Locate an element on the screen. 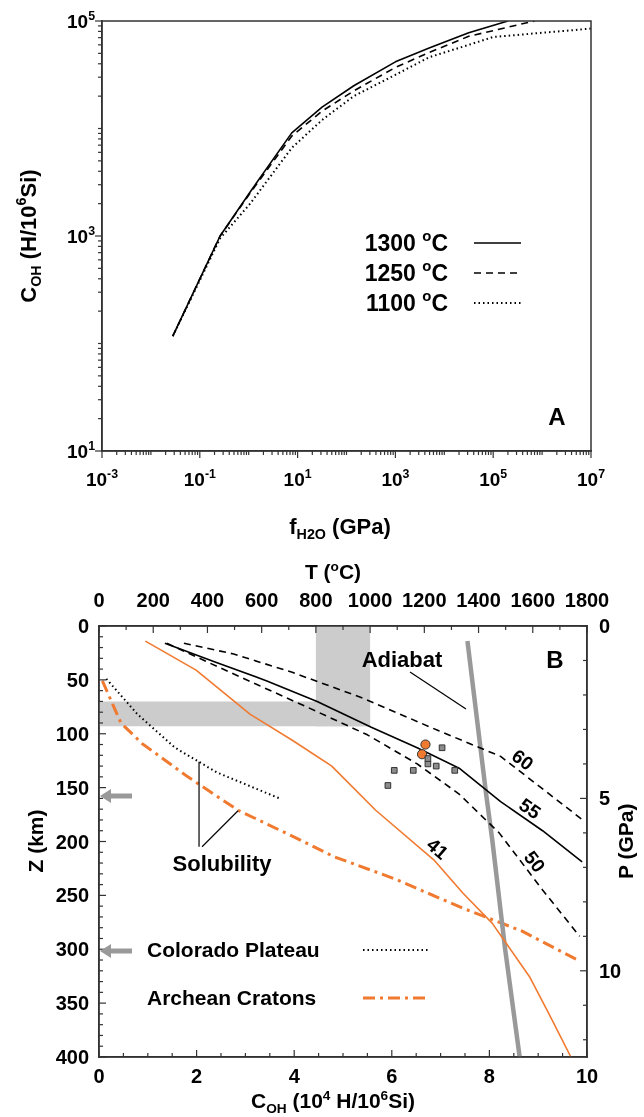  x2-tick-label: 800 is located at coordinates (316, 600).